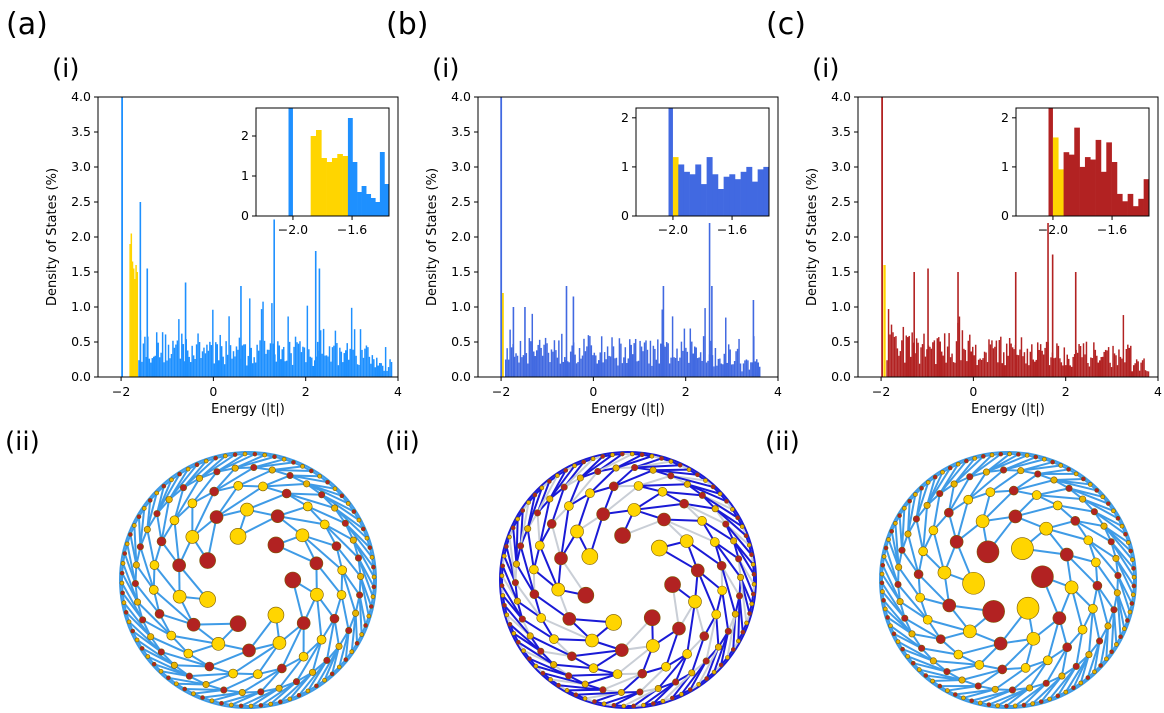 This screenshot has width=1164, height=713. Describe the element at coordinates (593, 391) in the screenshot. I see `x-tick-label: 0` at that location.